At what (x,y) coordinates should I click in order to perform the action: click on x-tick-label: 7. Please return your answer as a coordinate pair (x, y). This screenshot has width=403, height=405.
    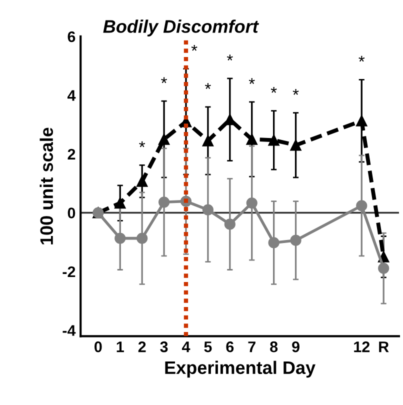
    Looking at the image, I should click on (252, 347).